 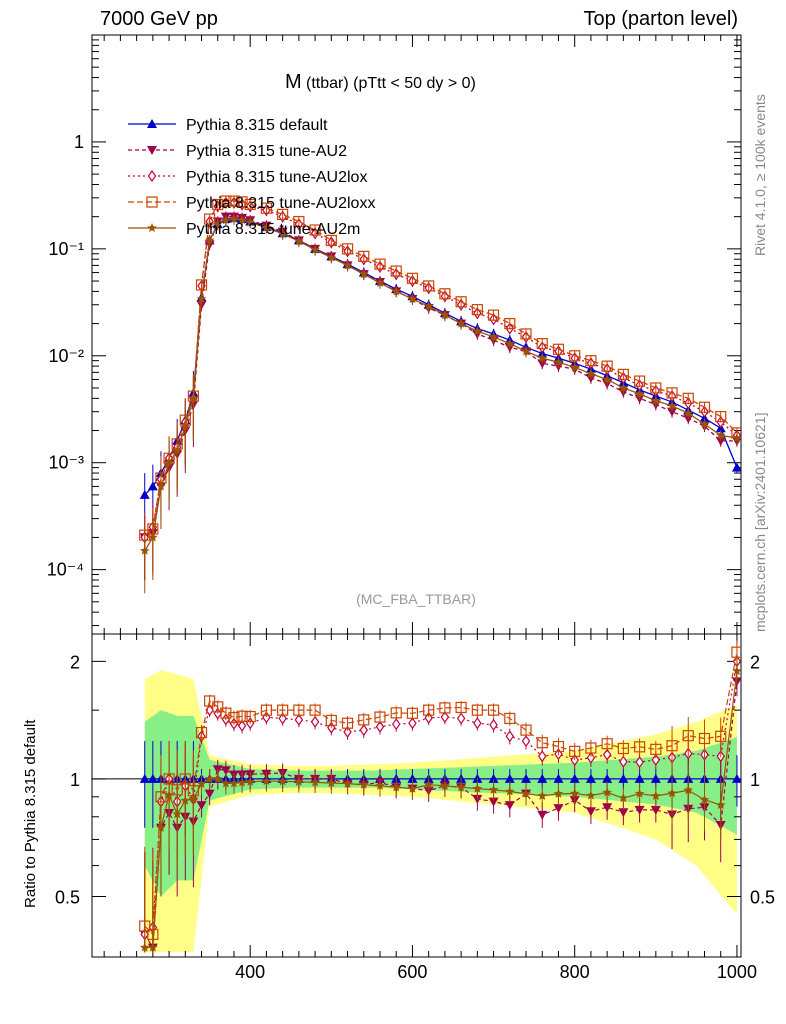 I want to click on header-left: 7000 GeV pp, so click(x=159, y=19).